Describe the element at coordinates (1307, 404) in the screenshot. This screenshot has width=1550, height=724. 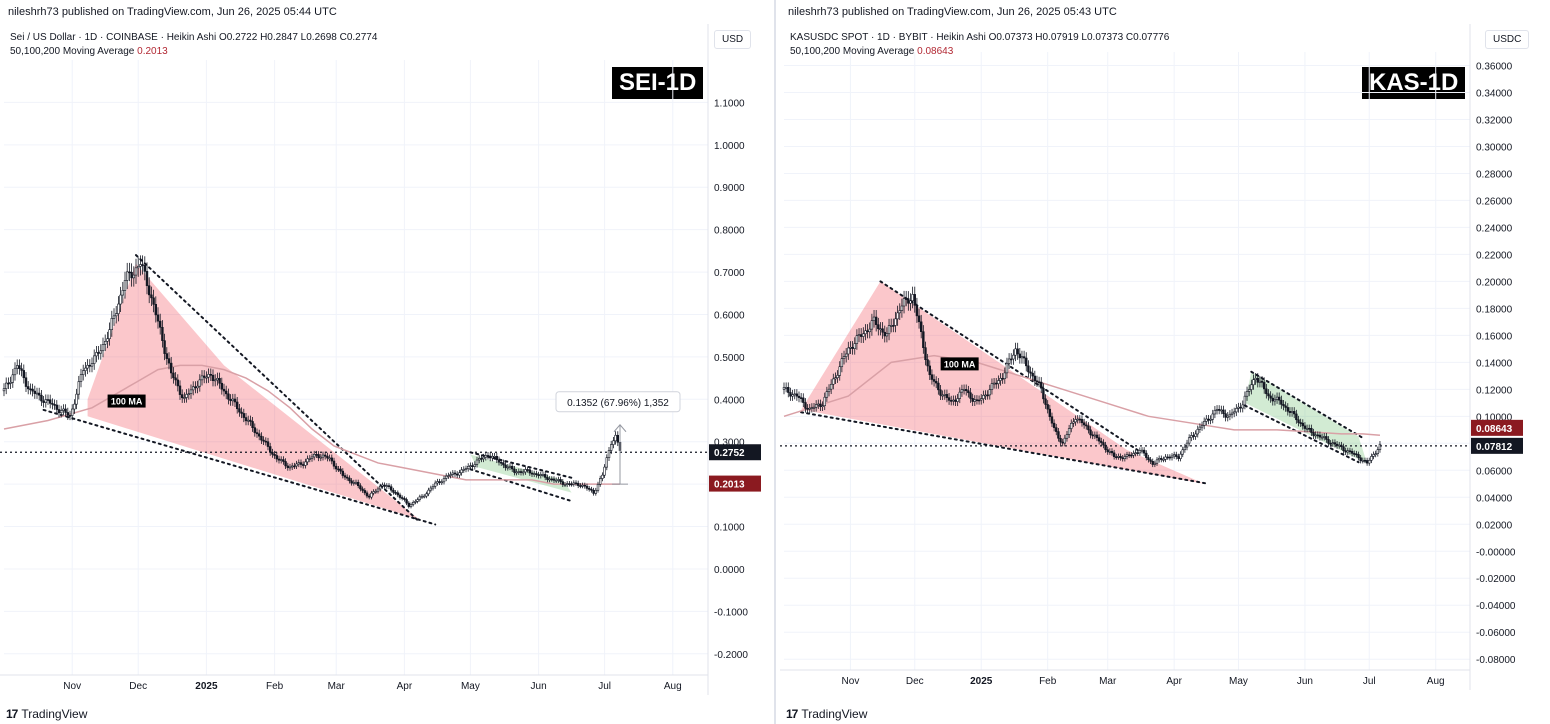
I see `flag-upper-trendline` at that location.